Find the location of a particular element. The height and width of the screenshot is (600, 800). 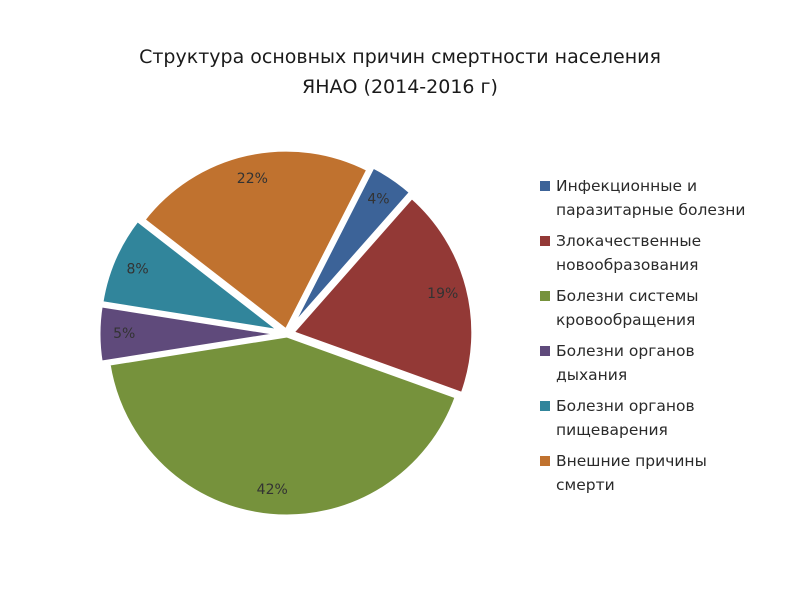

legend-label: Болезни органов пищеварения is located at coordinates (625, 418).